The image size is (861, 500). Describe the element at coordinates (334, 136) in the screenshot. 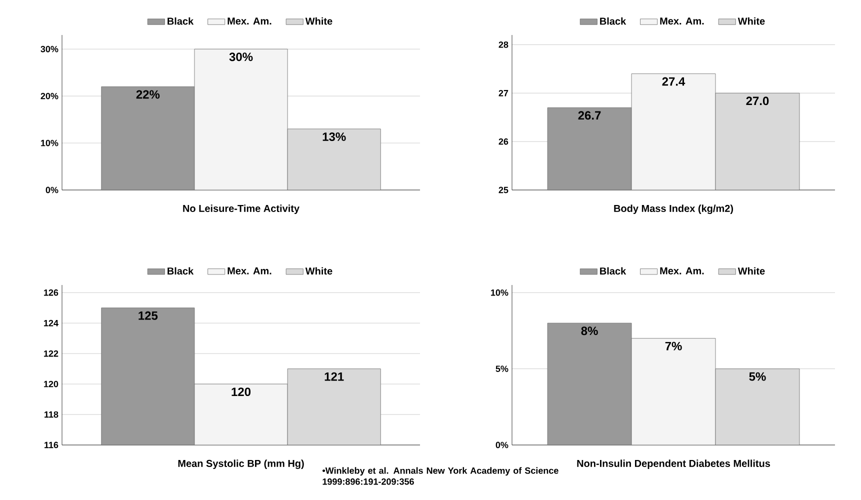

I see `data-label: 13%` at that location.